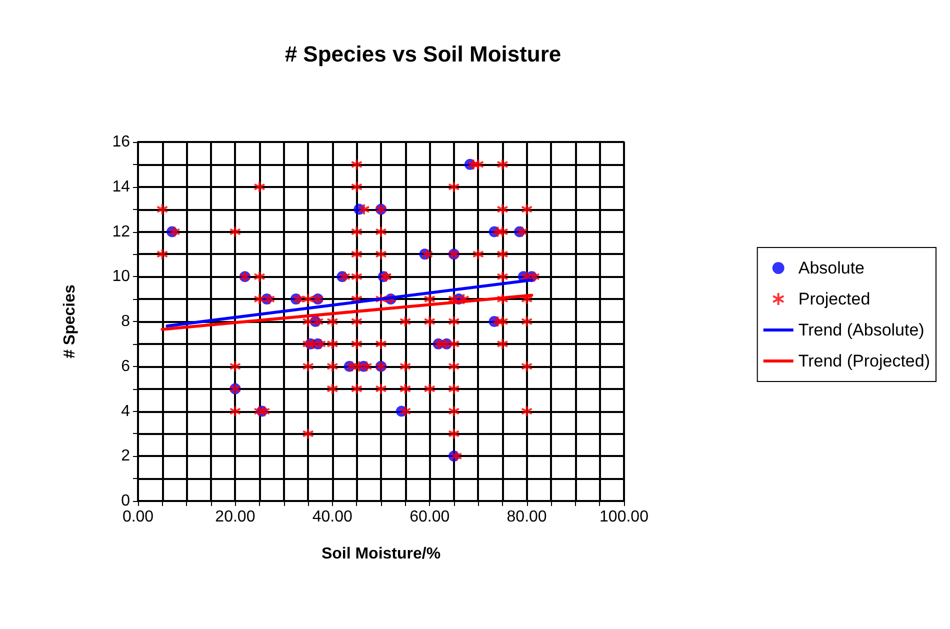 The image size is (950, 629). What do you see at coordinates (138, 517) in the screenshot?
I see `x-tick-label: 0.00` at bounding box center [138, 517].